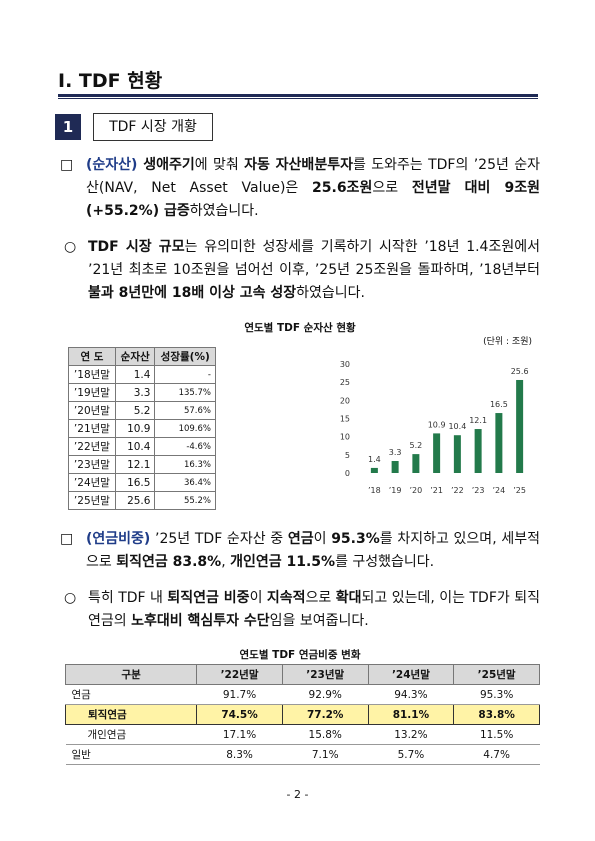 This screenshot has height=841, width=595. I want to click on x-tick-label: ’21, so click(436, 490).